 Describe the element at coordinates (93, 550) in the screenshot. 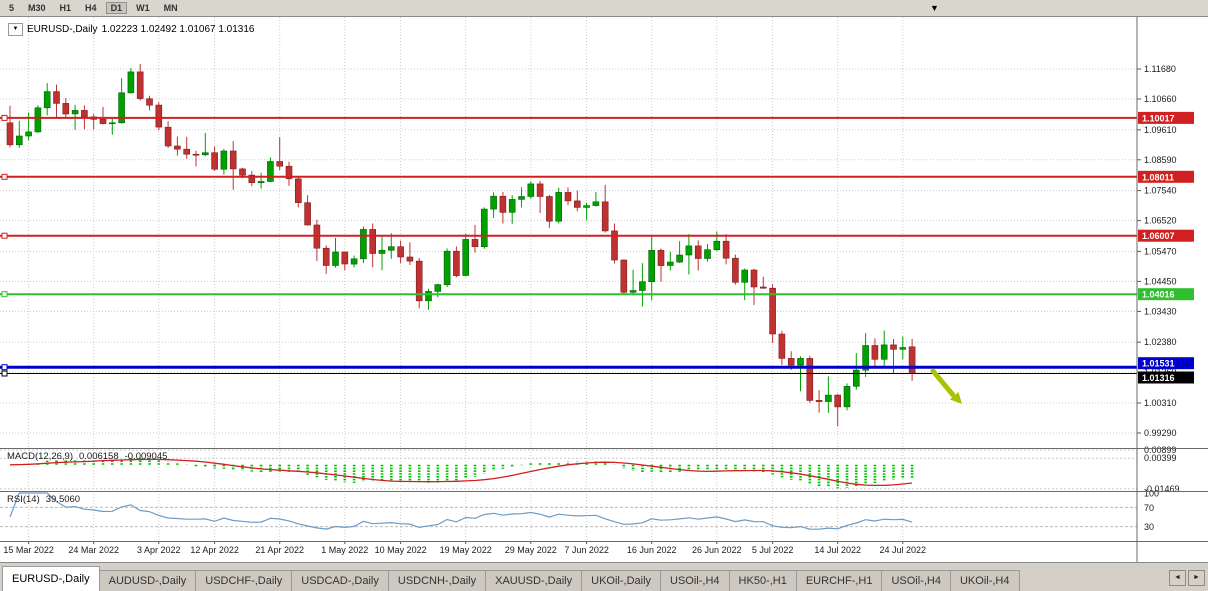

I see `time-axis-label: 24 Mar 2022` at that location.